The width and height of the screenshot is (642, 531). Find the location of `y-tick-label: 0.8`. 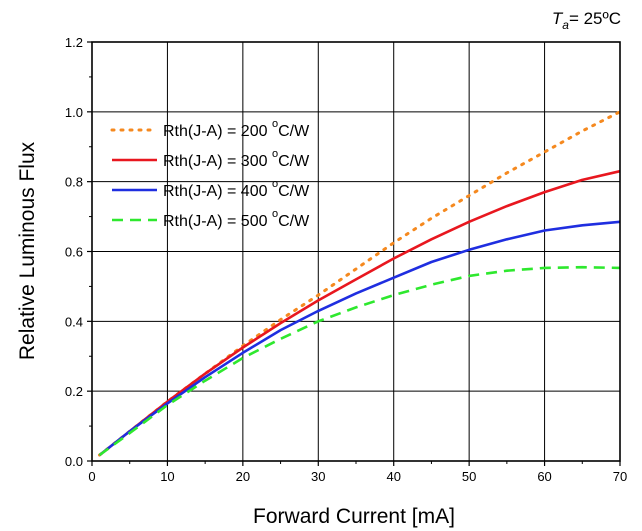

y-tick-label: 0.8 is located at coordinates (74, 182).